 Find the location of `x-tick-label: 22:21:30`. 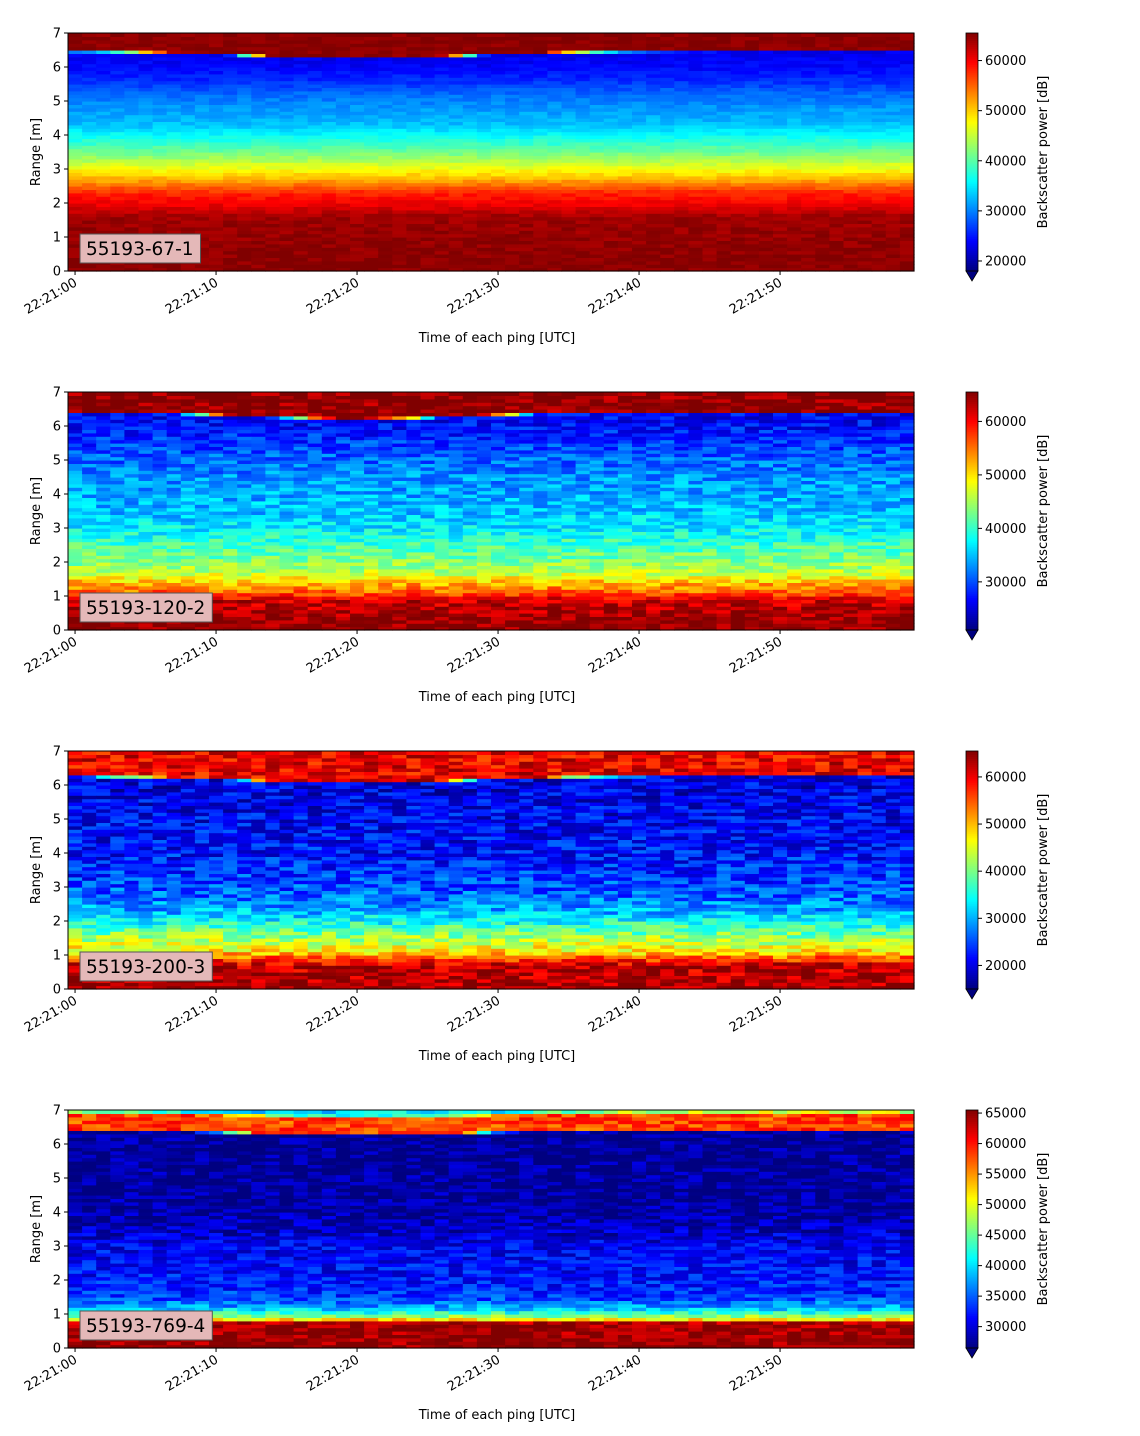

x-tick-label: 22:21:30 is located at coordinates (474, 655).